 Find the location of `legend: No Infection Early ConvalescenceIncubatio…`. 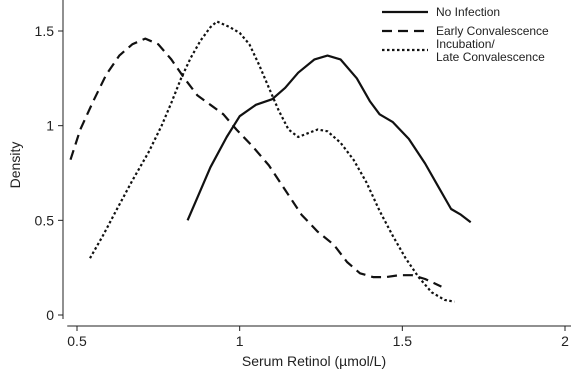

legend: No Infection Early ConvalescenceIncubatio… is located at coordinates (465, 34).